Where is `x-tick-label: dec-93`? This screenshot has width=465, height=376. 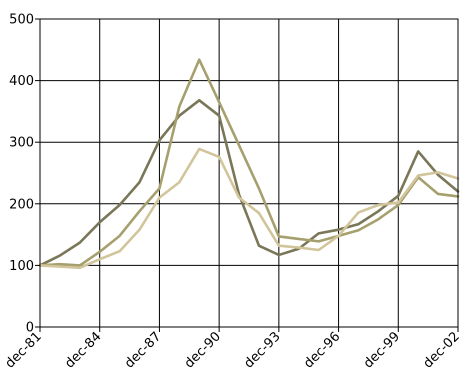 x-tick-label: dec-93 is located at coordinates (263, 350).